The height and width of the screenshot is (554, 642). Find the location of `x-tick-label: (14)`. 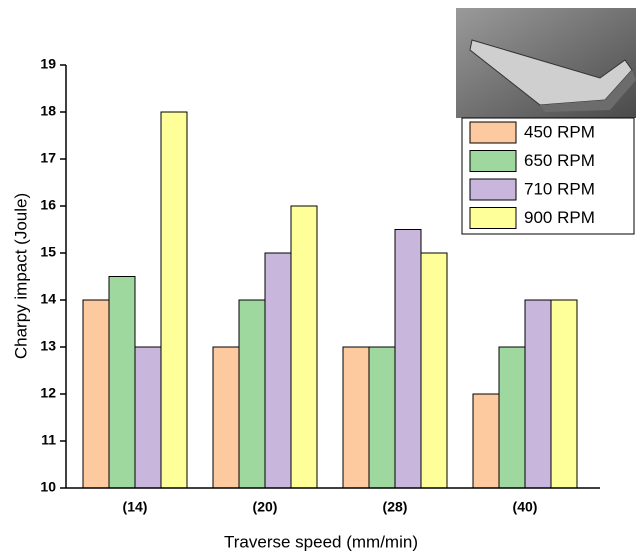

x-tick-label: (14) is located at coordinates (135, 507).